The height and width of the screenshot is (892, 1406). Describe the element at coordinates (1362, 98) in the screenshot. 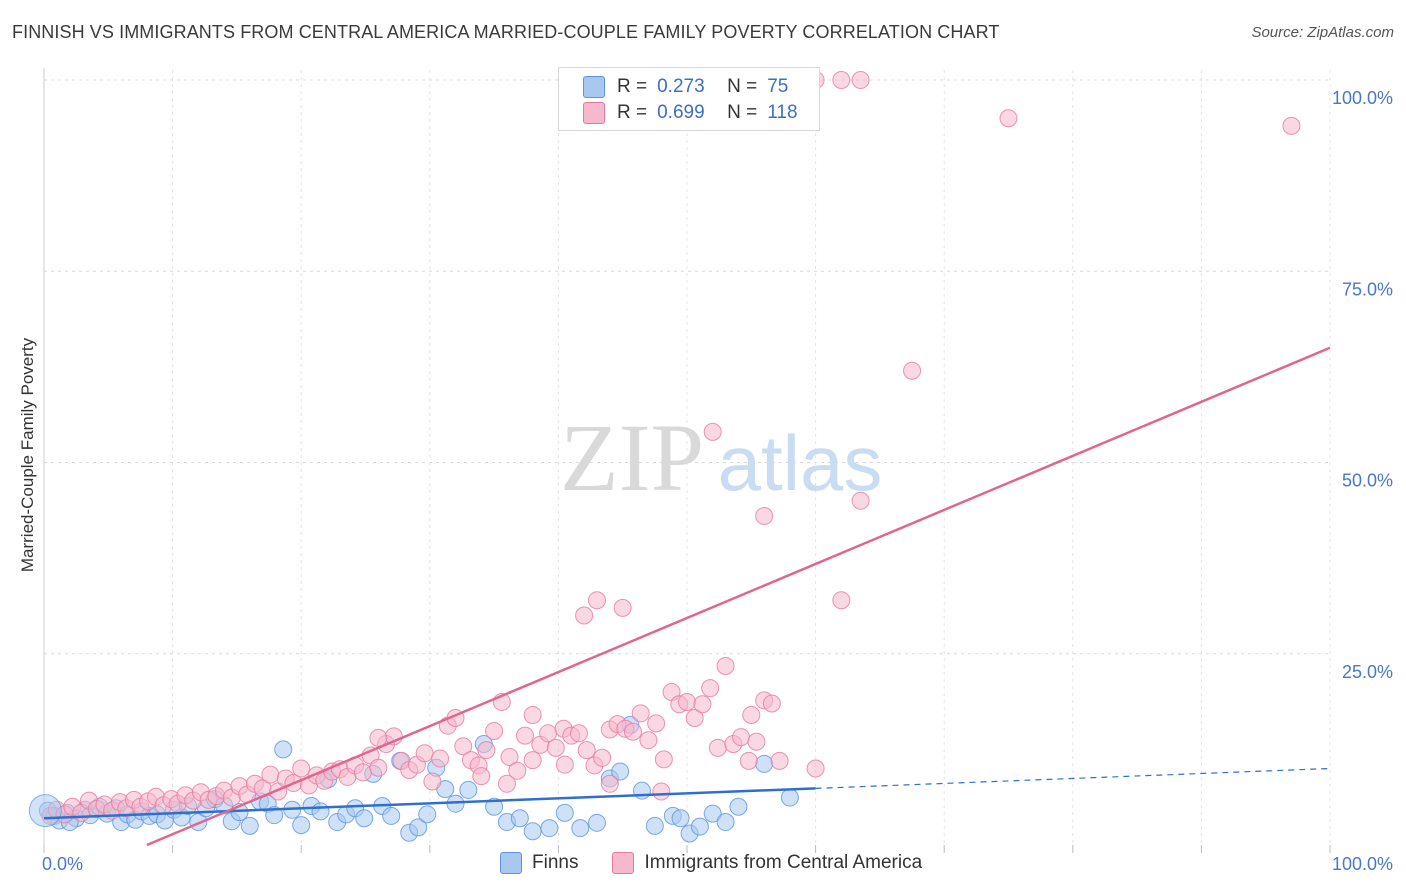

I see `y-tick-label: 100.0%` at that location.